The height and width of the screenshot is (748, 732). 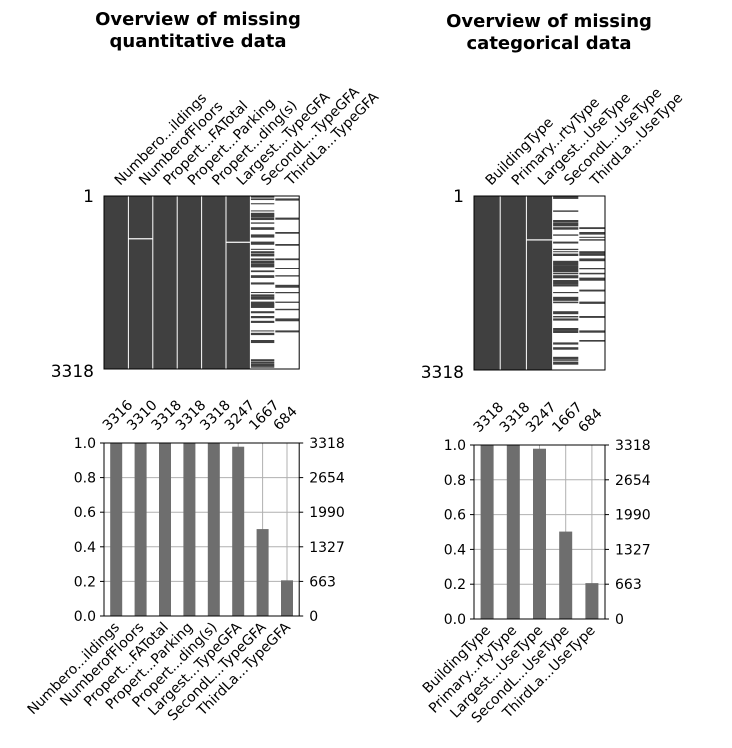 I want to click on chart-title-line: categorical data, so click(x=549, y=43).